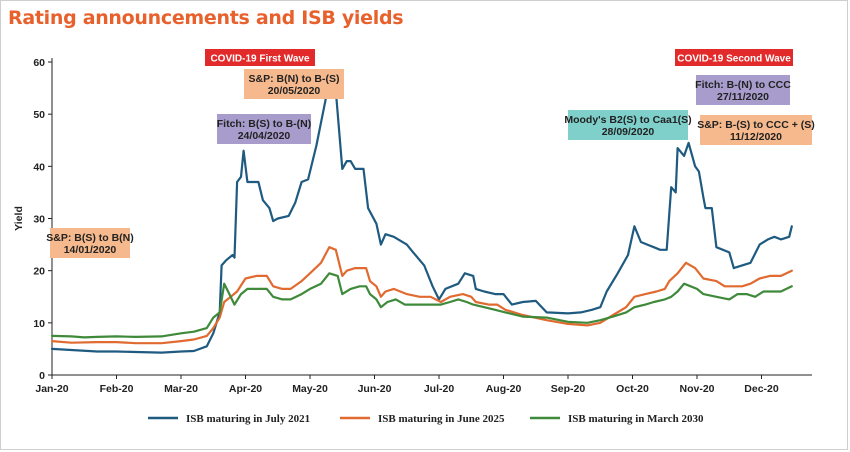 This screenshot has height=452, width=850. I want to click on y-tick-label: 20, so click(39, 272).